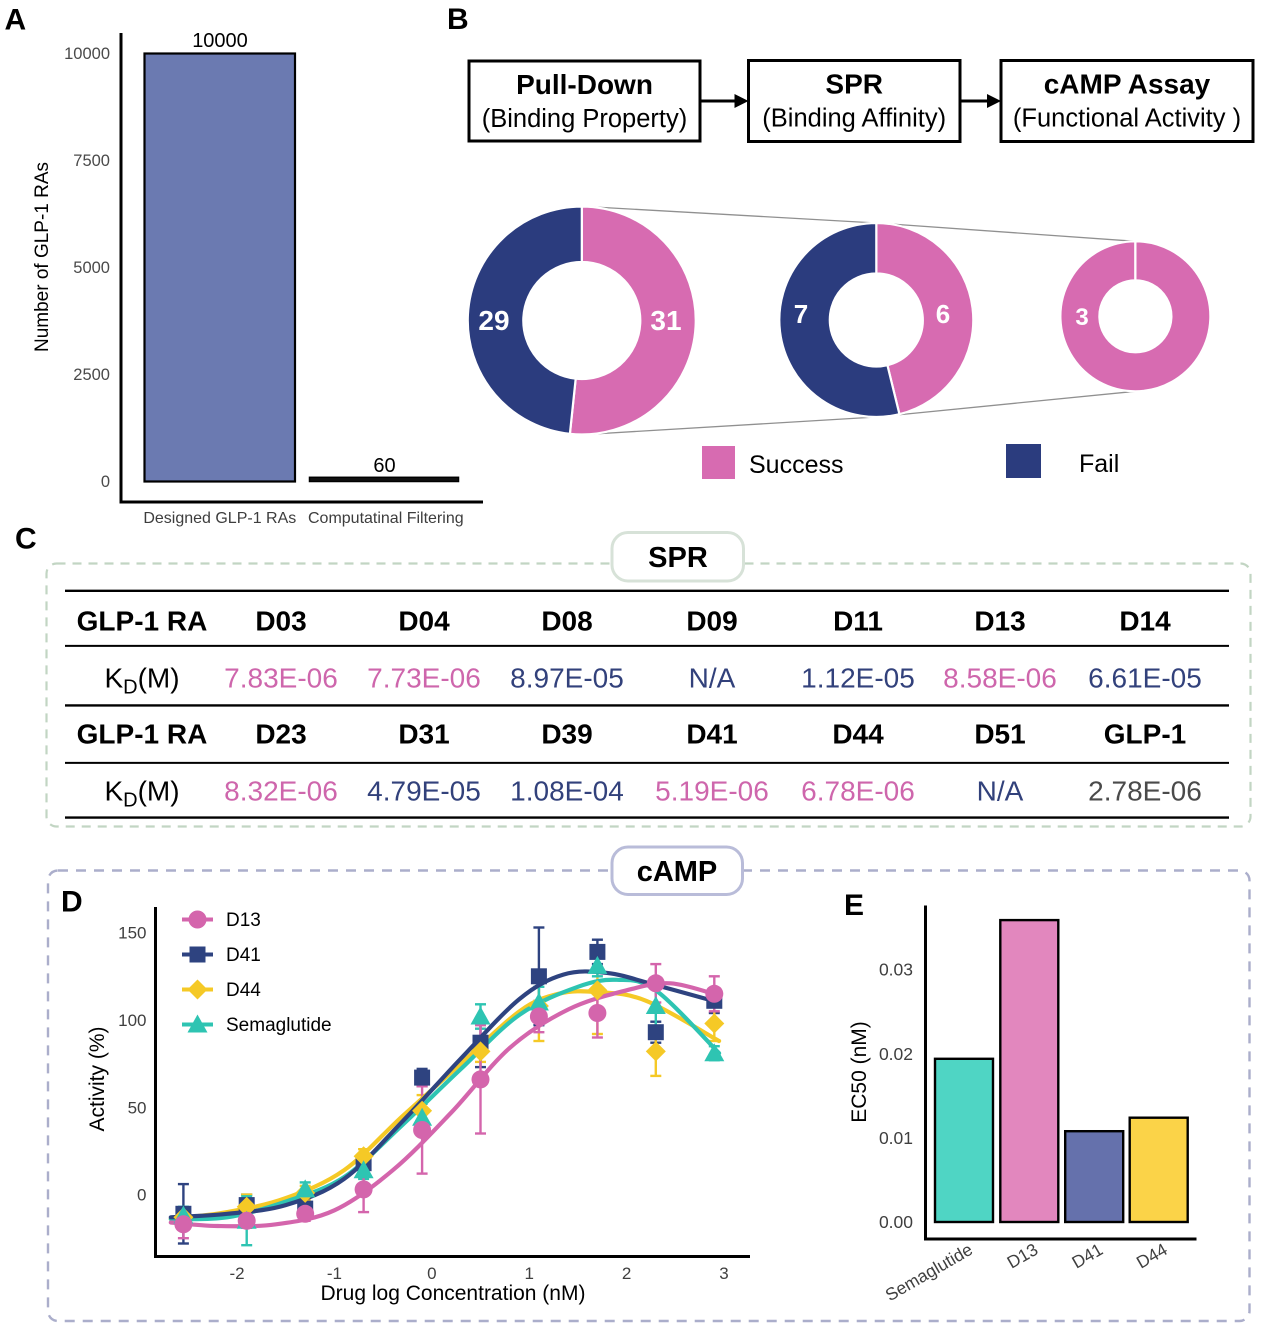  What do you see at coordinates (219, 518) in the screenshot?
I see `svg-text: Designed GLP-1 RAs` at bounding box center [219, 518].